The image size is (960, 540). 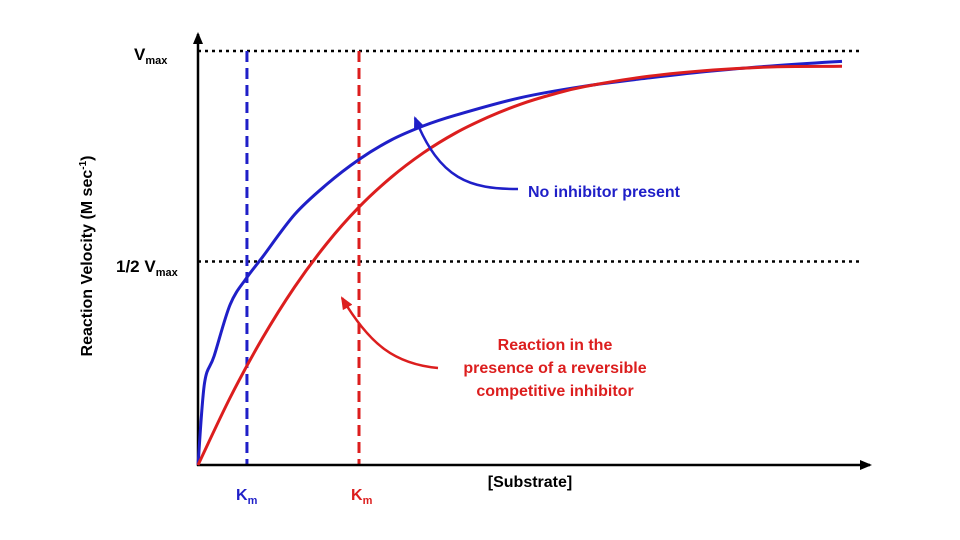 I want to click on km-label-competitive-inhibitor: Km, so click(x=362, y=497).